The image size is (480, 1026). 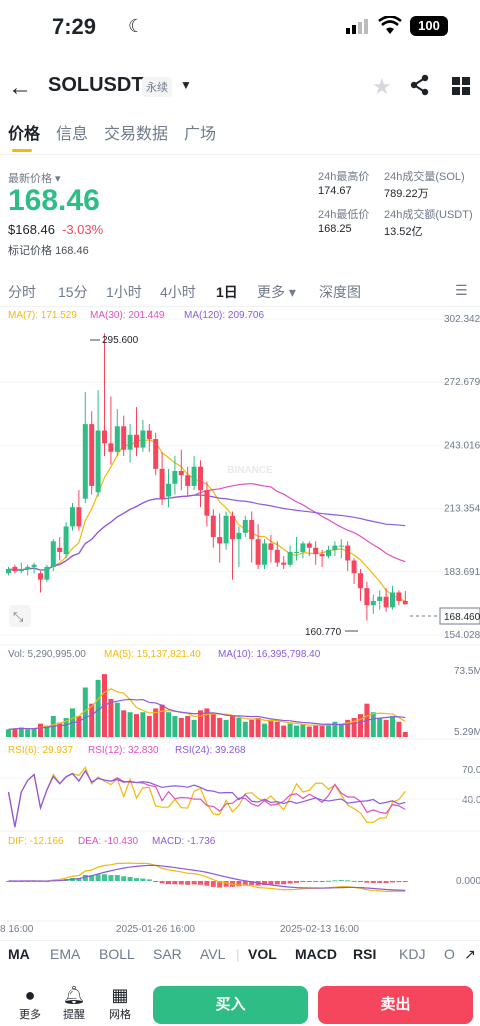 What do you see at coordinates (461, 290) in the screenshot?
I see `chart-settings-icon: ☰` at bounding box center [461, 290].